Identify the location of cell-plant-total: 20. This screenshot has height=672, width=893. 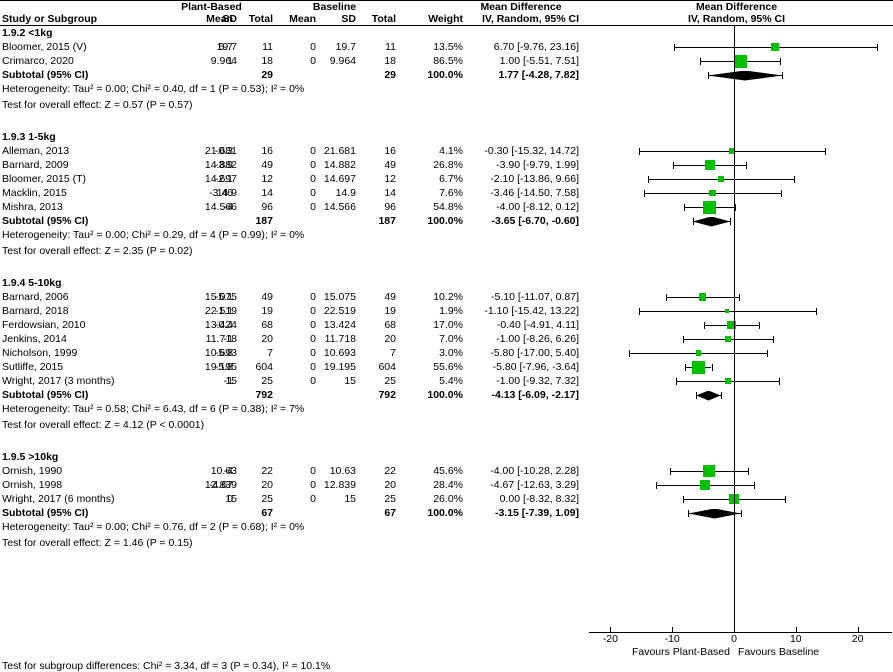
(267, 339).